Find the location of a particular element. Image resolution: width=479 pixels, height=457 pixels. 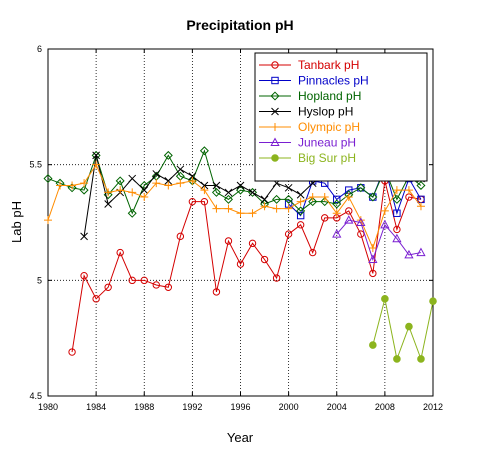

big-sur-line is located at coordinates (403, 329).